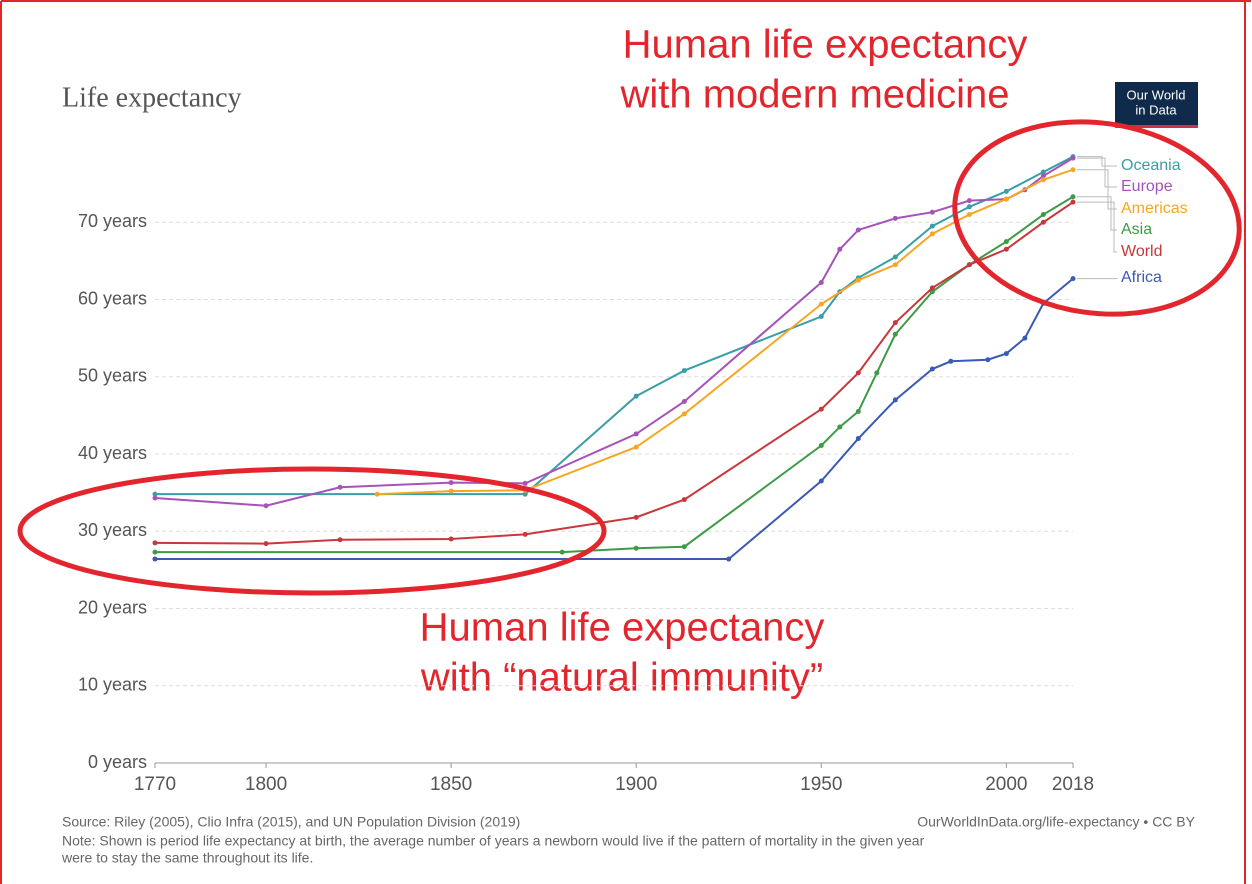 This screenshot has height=884, width=1252. Describe the element at coordinates (1156, 126) in the screenshot. I see `logo-bar` at that location.